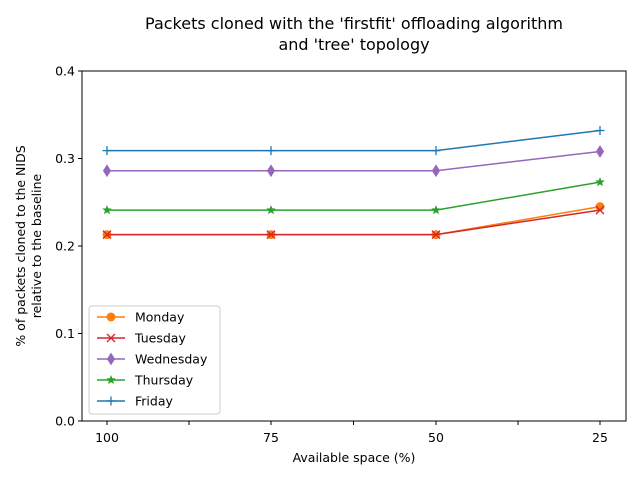  What do you see at coordinates (65, 421) in the screenshot?
I see `y-tick-label: 0.0` at bounding box center [65, 421].